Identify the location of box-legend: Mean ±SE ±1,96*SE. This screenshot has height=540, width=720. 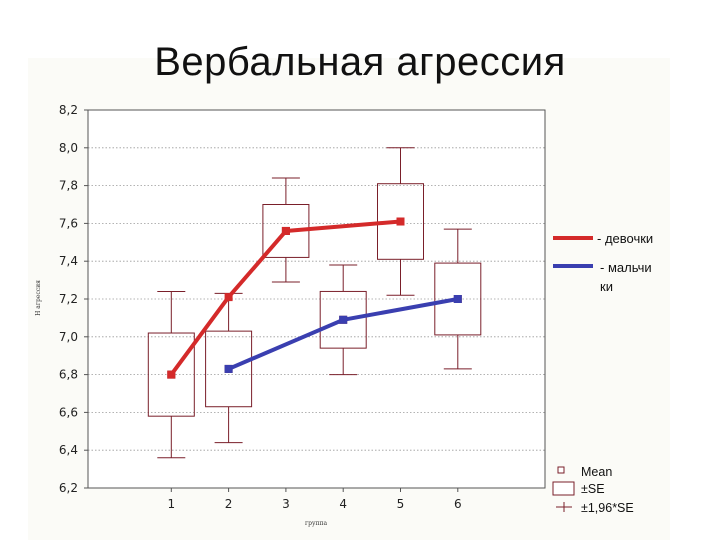
(593, 490).